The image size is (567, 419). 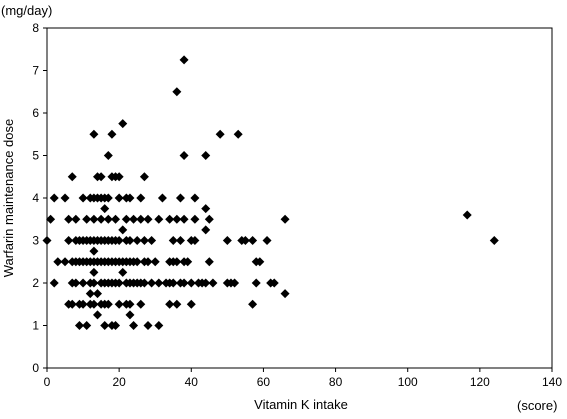 What do you see at coordinates (537, 405) in the screenshot?
I see `x-axis-unit: (score)` at bounding box center [537, 405].